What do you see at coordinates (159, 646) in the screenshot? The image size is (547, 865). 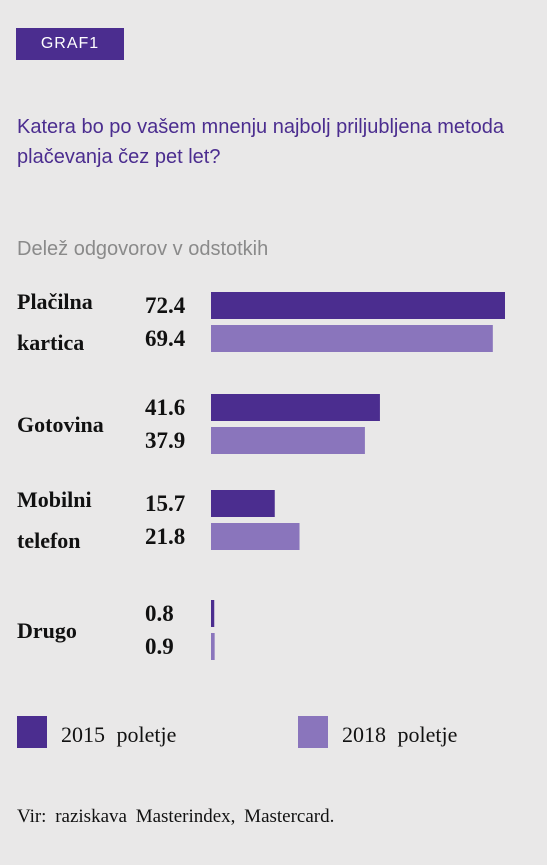 I see `data-label: 0.9` at bounding box center [159, 646].